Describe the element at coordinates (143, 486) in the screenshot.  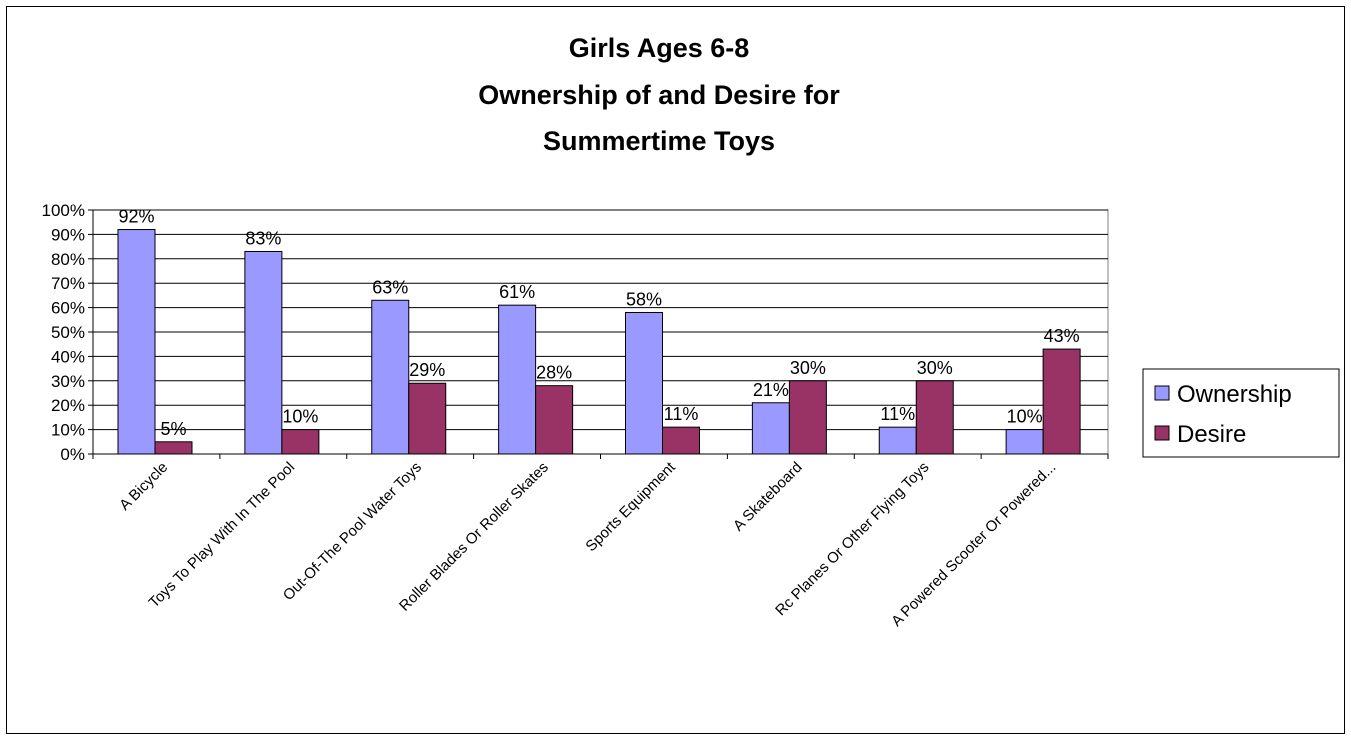
I see `category-label: A Bicycle` at that location.